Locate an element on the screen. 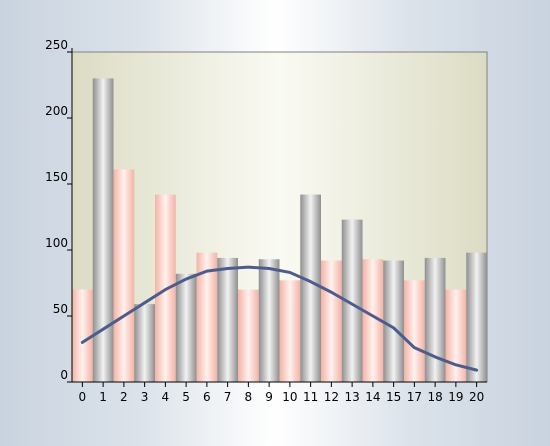 This screenshot has height=446, width=550. x-tick-label-2: 2 is located at coordinates (124, 397).